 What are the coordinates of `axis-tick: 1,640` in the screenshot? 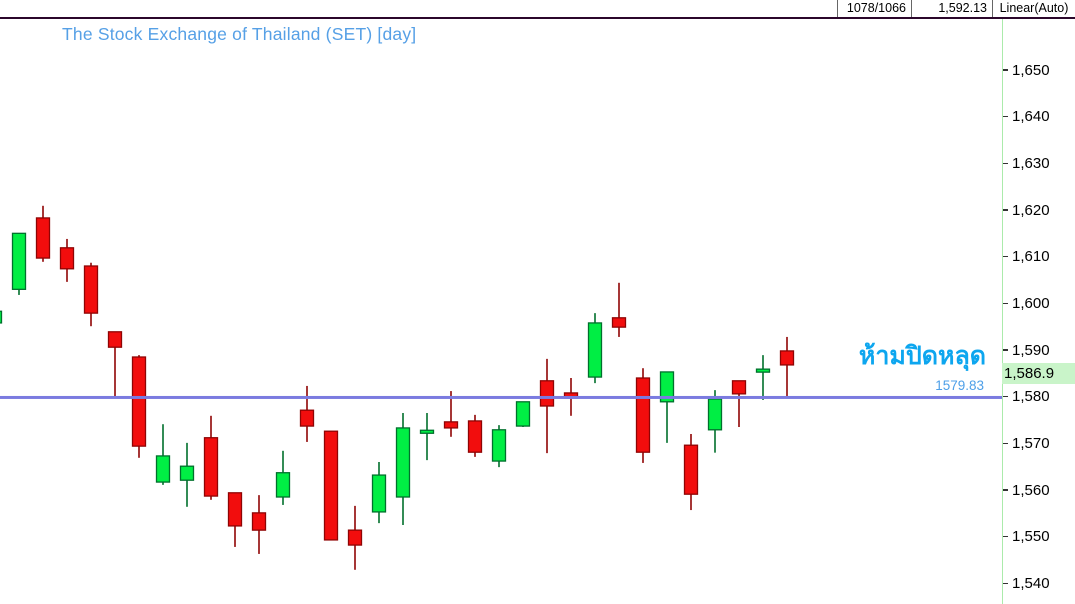 It's located at (1026, 117).